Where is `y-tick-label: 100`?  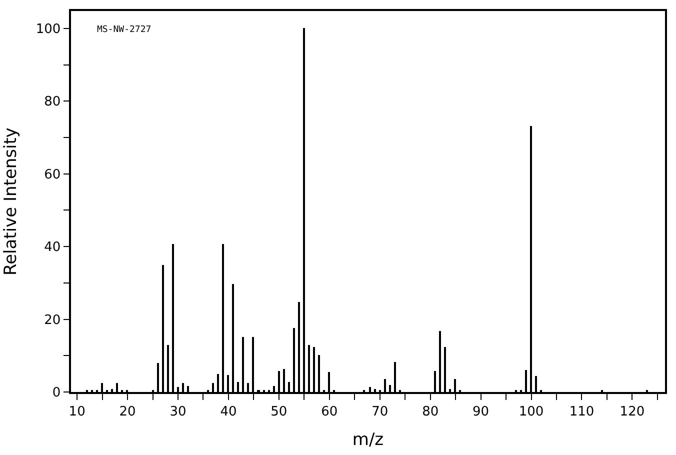 y-tick-label: 100 is located at coordinates (48, 29).